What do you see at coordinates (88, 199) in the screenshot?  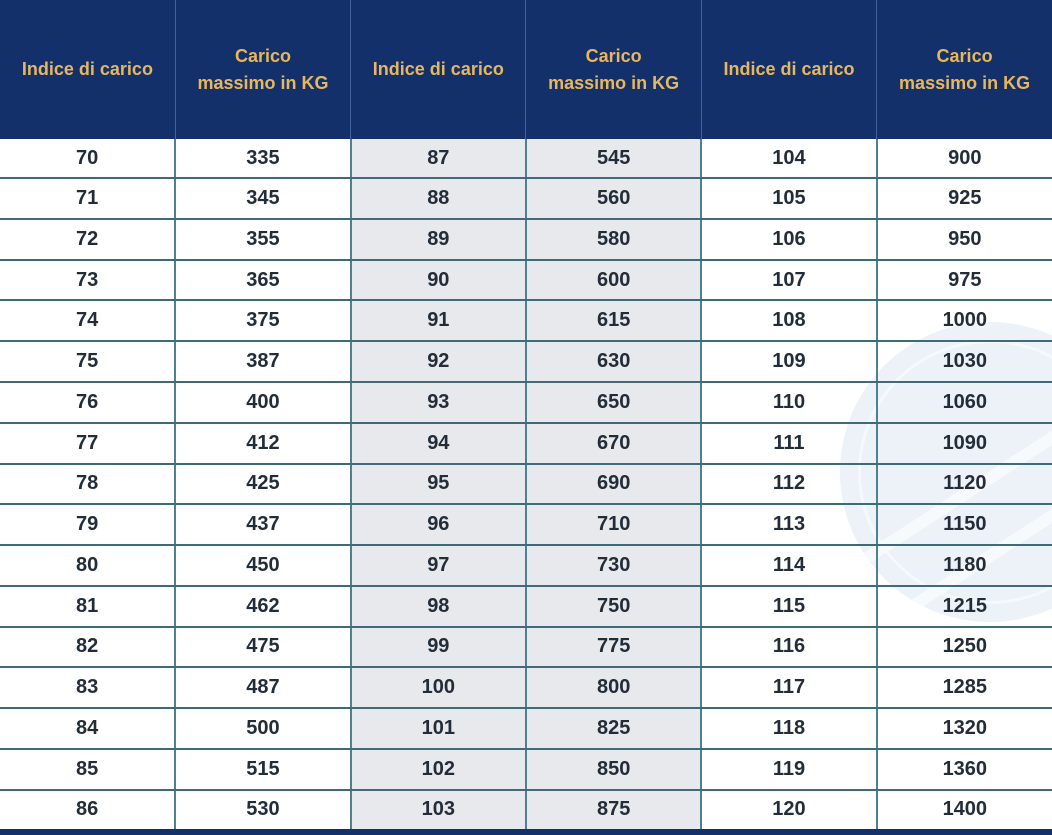 I see `cell-load-index: 71` at bounding box center [88, 199].